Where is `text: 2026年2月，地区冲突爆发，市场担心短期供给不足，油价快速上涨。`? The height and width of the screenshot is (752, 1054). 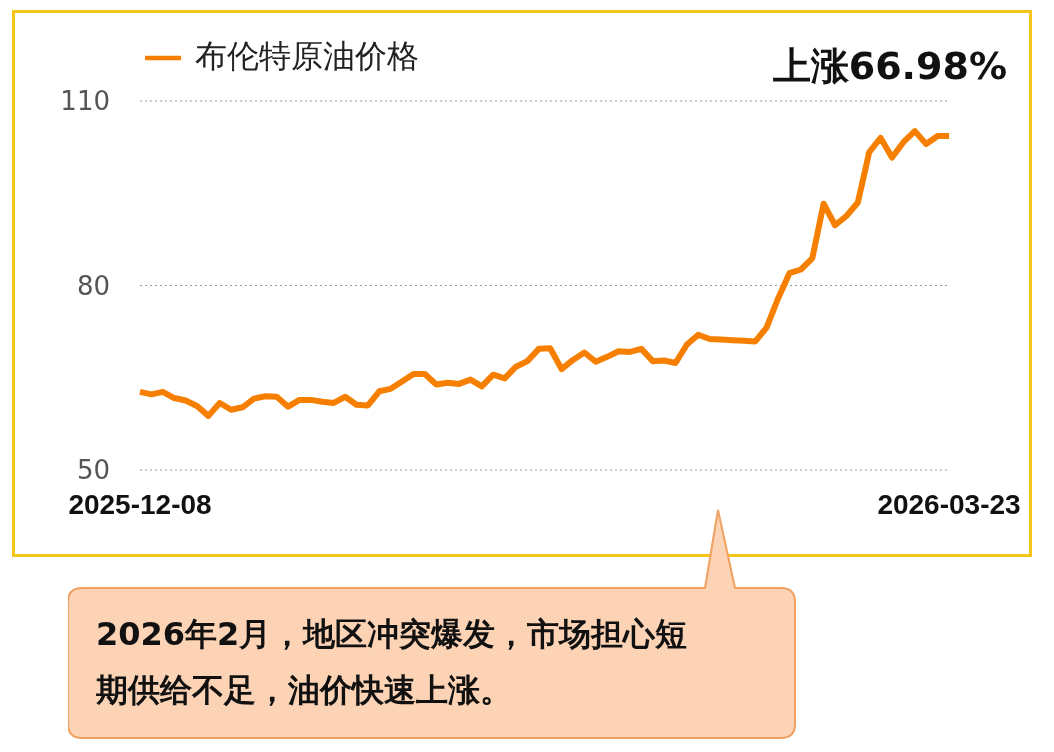 text: 2026年2月，地区冲突爆发，市场担心短期供给不足，油价快速上涨。 is located at coordinates (392, 662).